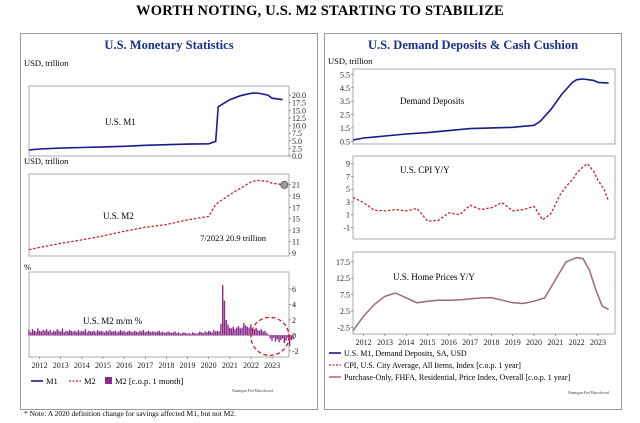 This screenshot has height=423, width=640. Describe the element at coordinates (343, 278) in the screenshot. I see `home_prices-ytick-label: 12.5` at that location.